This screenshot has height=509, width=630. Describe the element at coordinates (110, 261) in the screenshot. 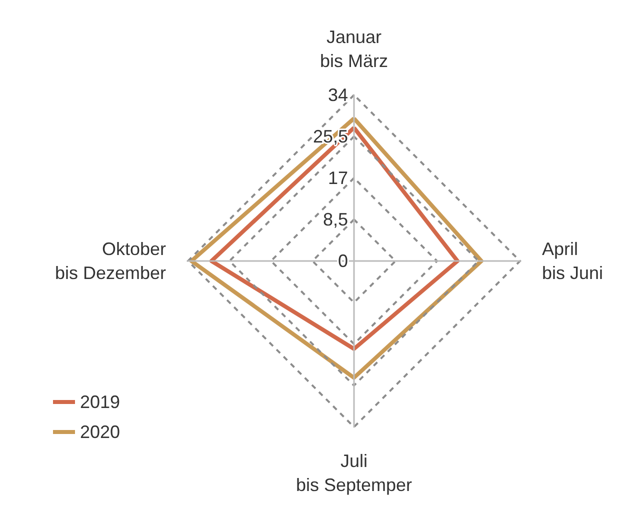

I see `spoke-label: Oktober bis Dezember` at that location.